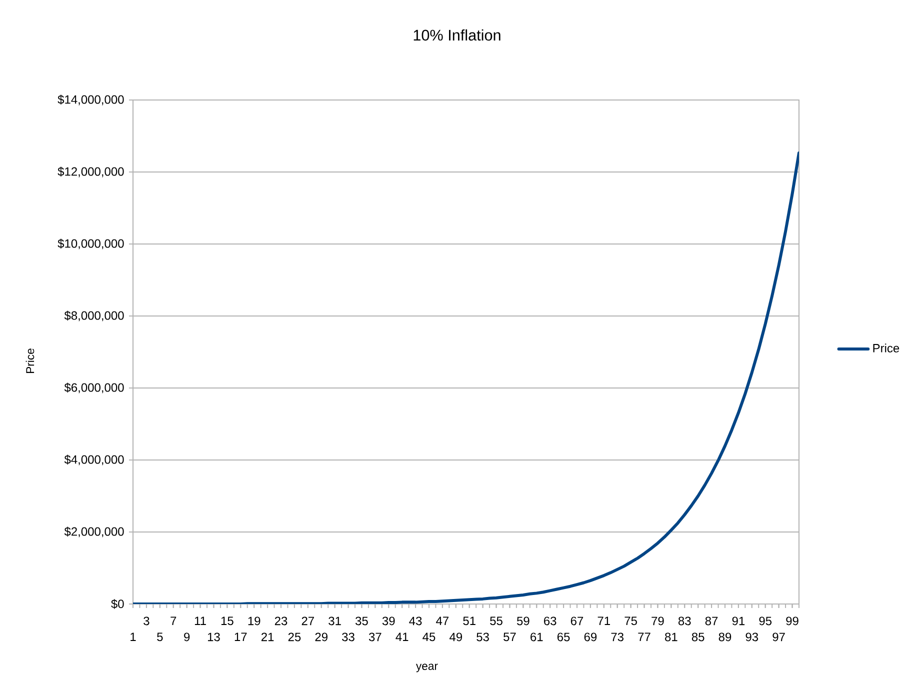  What do you see at coordinates (281, 621) in the screenshot?
I see `x-tick-label: 23` at bounding box center [281, 621].